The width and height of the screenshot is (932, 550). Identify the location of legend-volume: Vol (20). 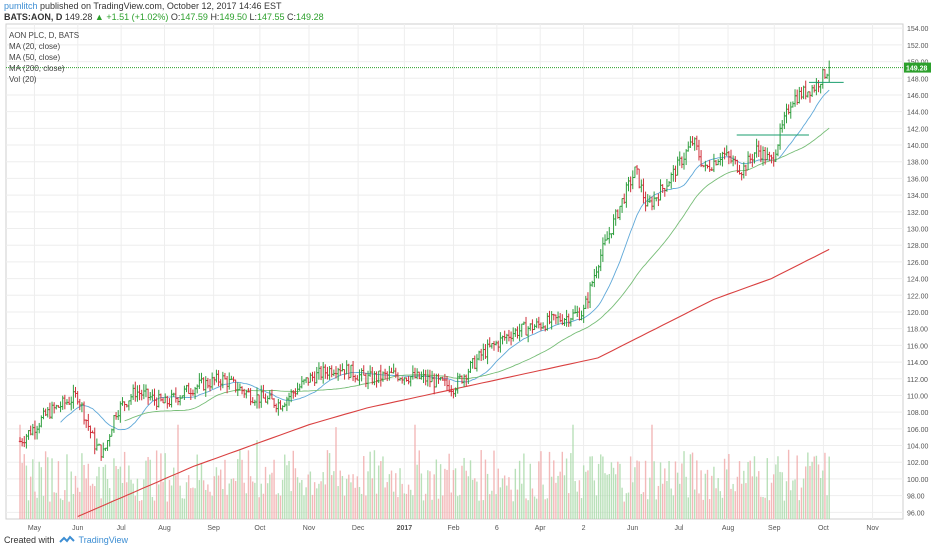
(23, 79).